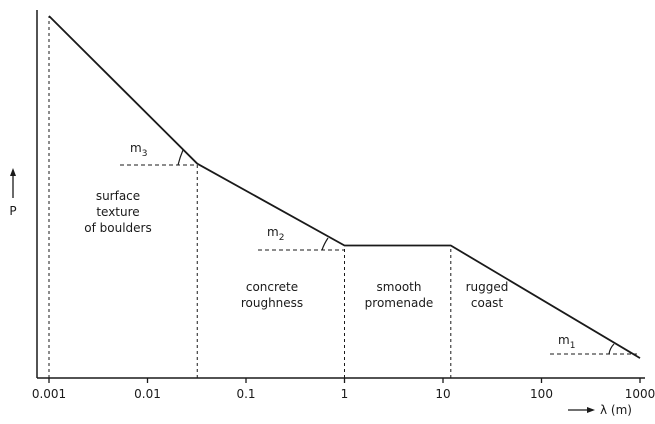 Image resolution: width=655 pixels, height=424 pixels. I want to click on slope-label: m3, so click(138, 150).